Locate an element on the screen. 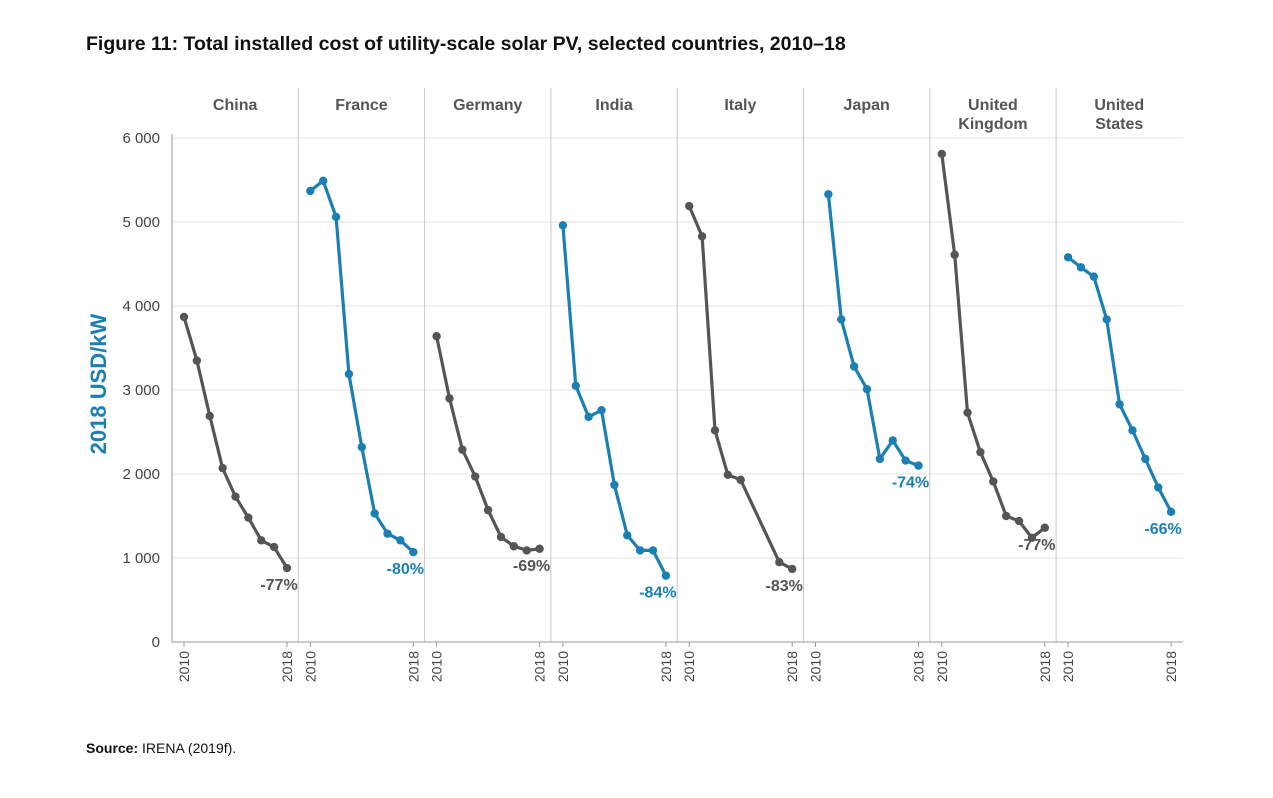  panel-label: China is located at coordinates (235, 105).